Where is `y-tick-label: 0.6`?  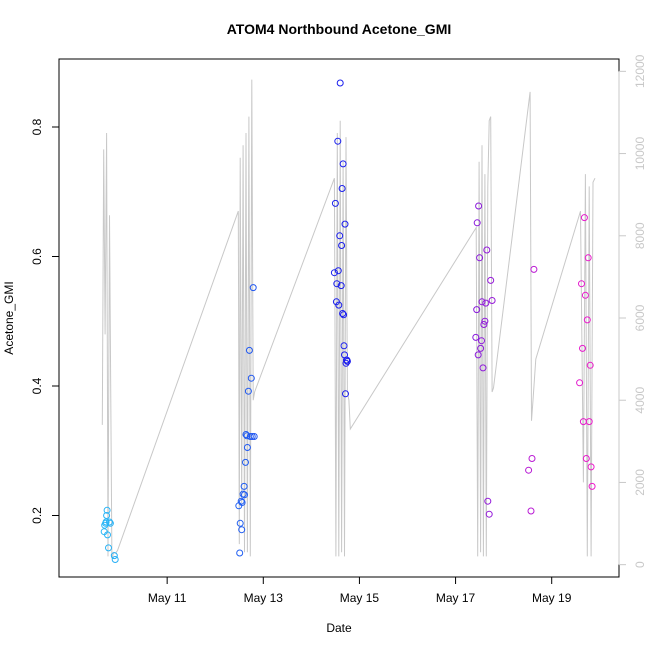
y-tick-label: 0.6 is located at coordinates (37, 256).